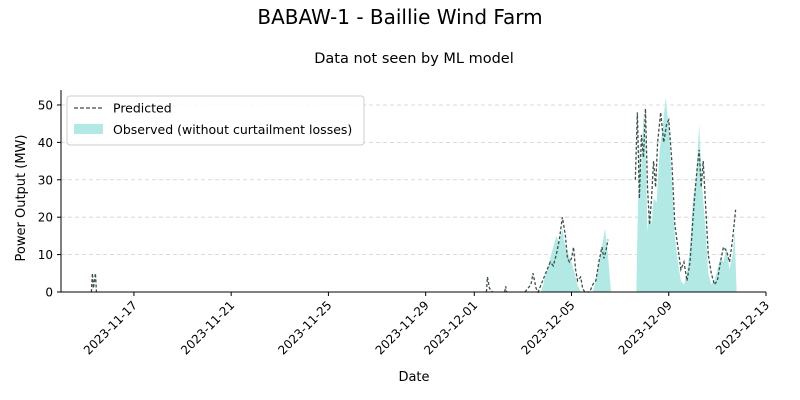 The height and width of the screenshot is (400, 800). Describe the element at coordinates (45, 218) in the screenshot. I see `y-tick-label: 20` at that location.